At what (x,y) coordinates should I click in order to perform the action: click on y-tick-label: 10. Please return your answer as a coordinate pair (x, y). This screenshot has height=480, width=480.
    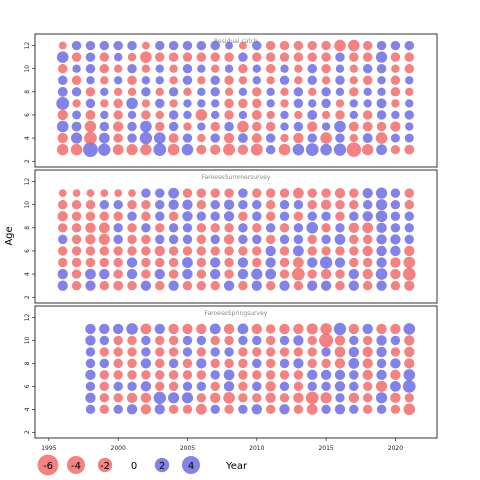
    Looking at the image, I should click on (27, 69).